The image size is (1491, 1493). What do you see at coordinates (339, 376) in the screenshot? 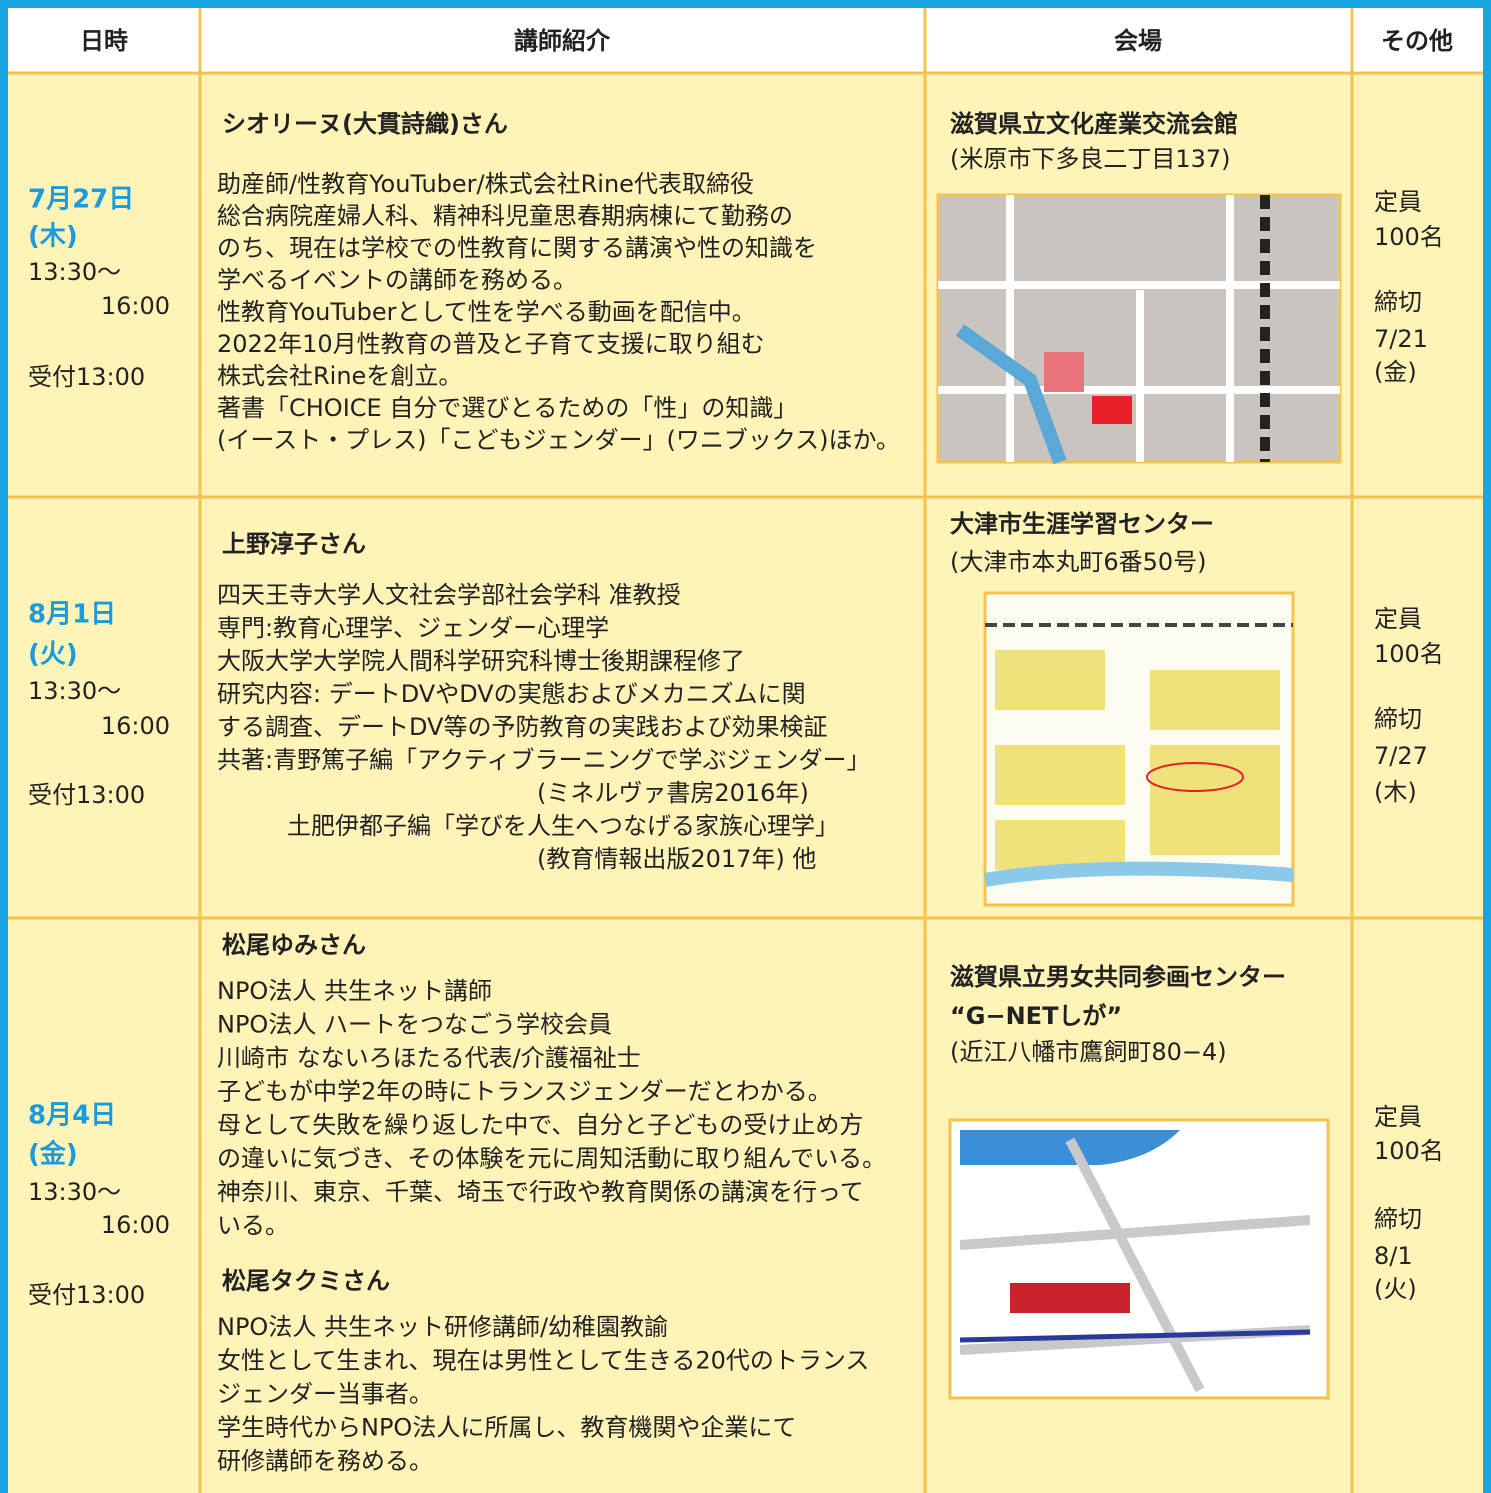
I see `speaker-line: 株式会社Rineを創立。` at bounding box center [339, 376].